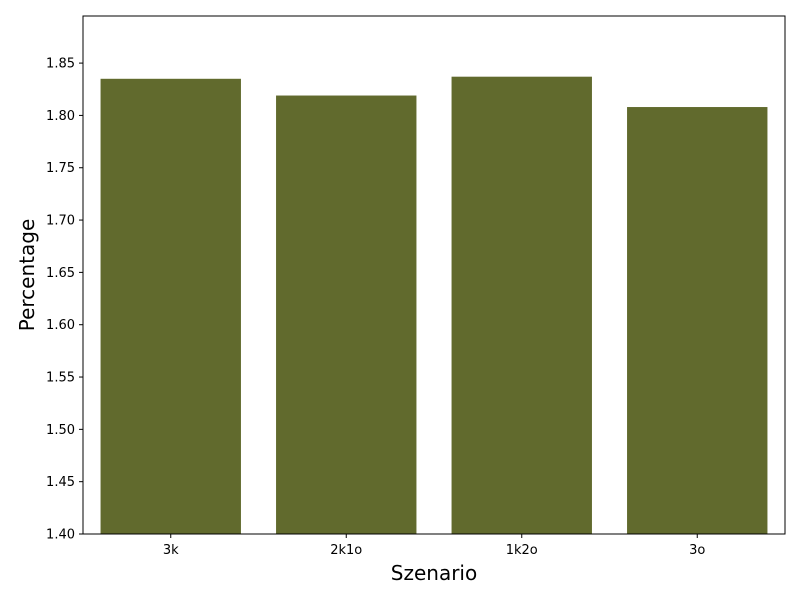 The width and height of the screenshot is (800, 600). I want to click on x-tick-label: 2k1o, so click(346, 550).